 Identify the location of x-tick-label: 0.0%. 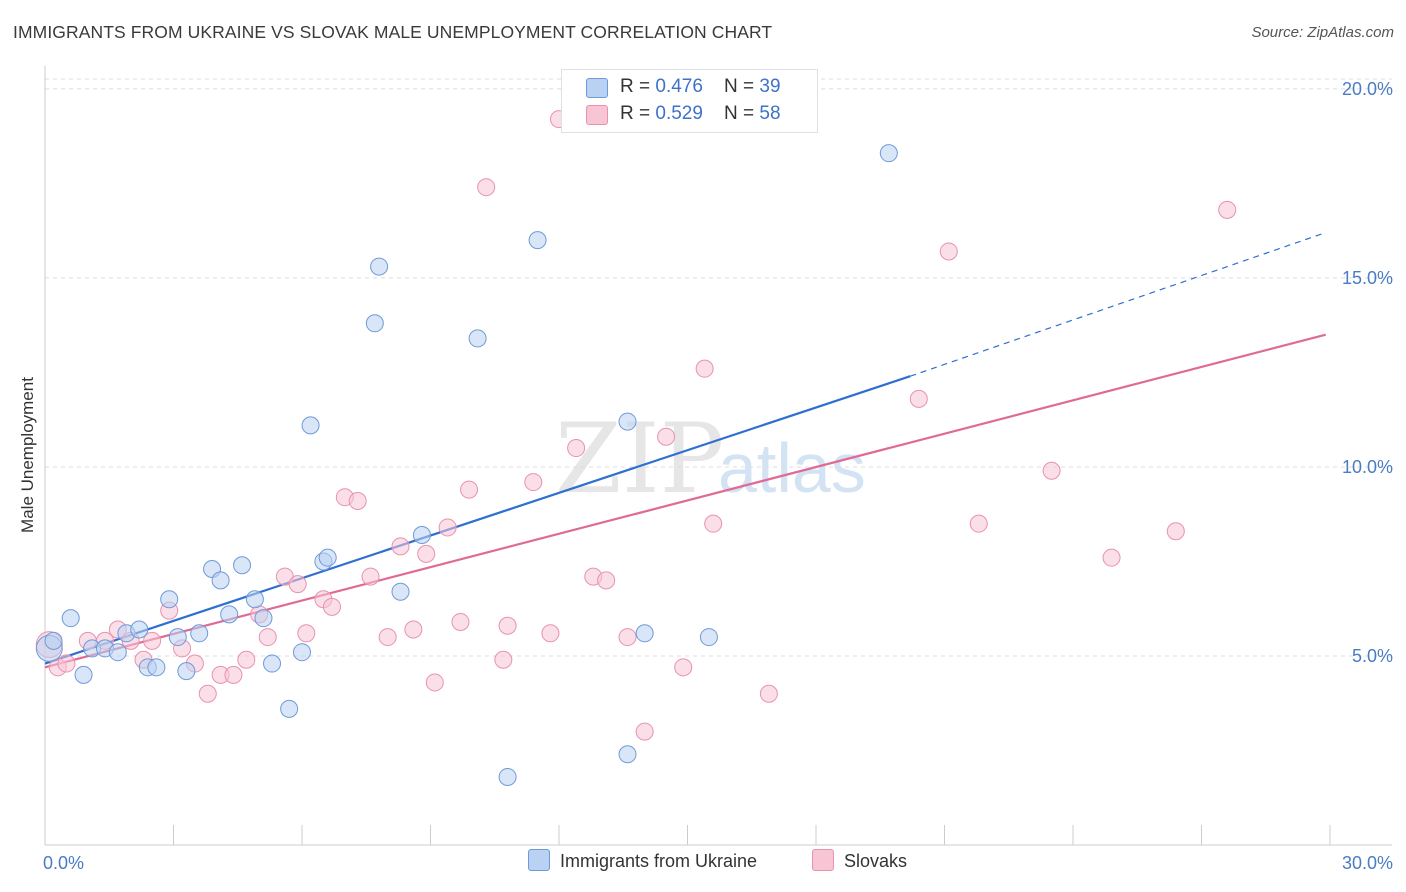
(63, 863).